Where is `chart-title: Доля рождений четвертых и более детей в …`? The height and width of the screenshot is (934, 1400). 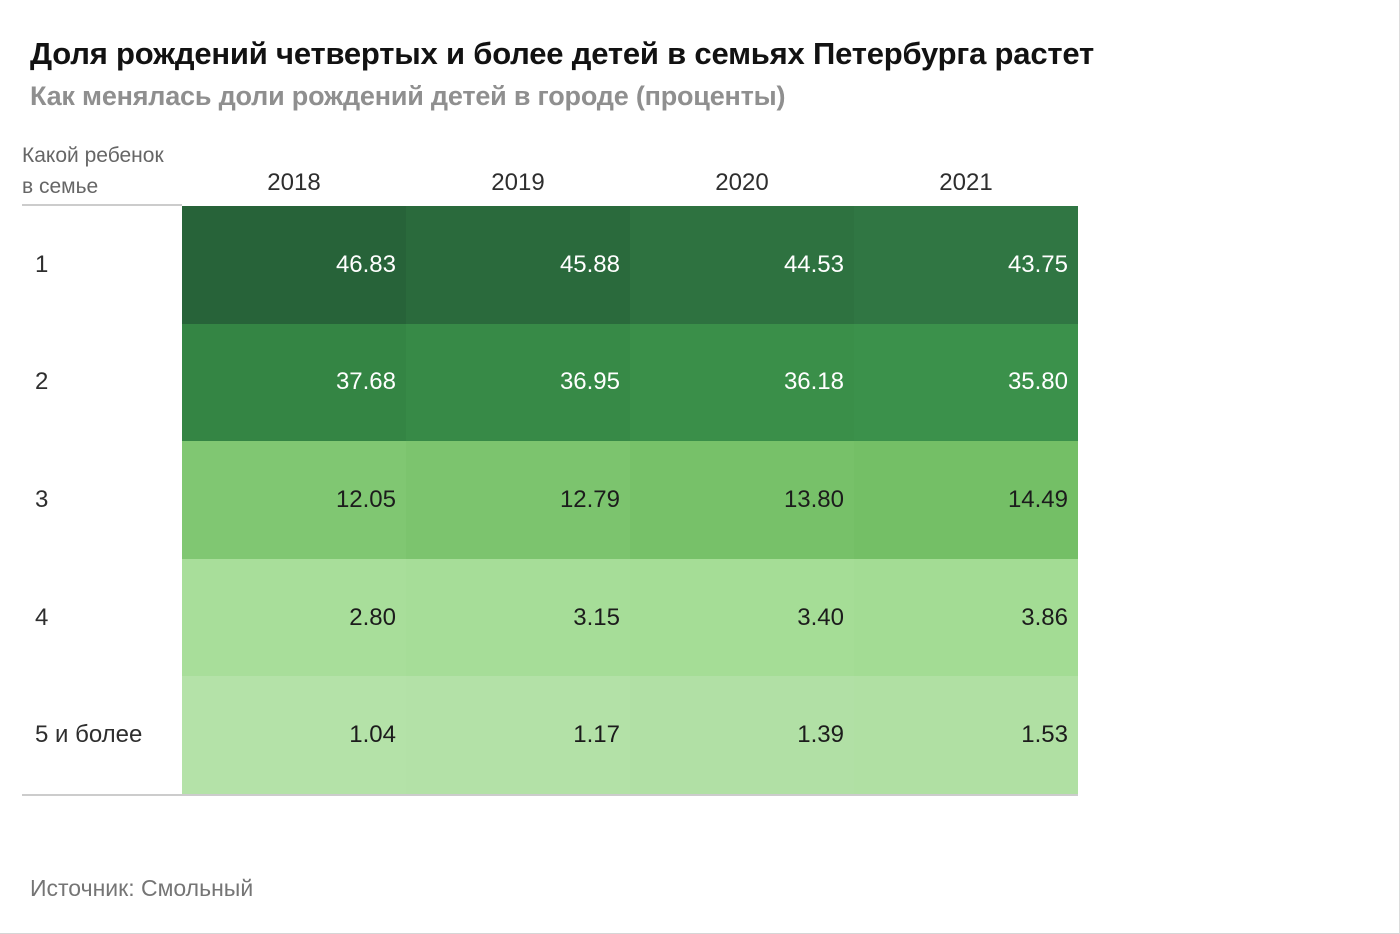 chart-title: Доля рождений четвертых и более детей в … is located at coordinates (562, 53).